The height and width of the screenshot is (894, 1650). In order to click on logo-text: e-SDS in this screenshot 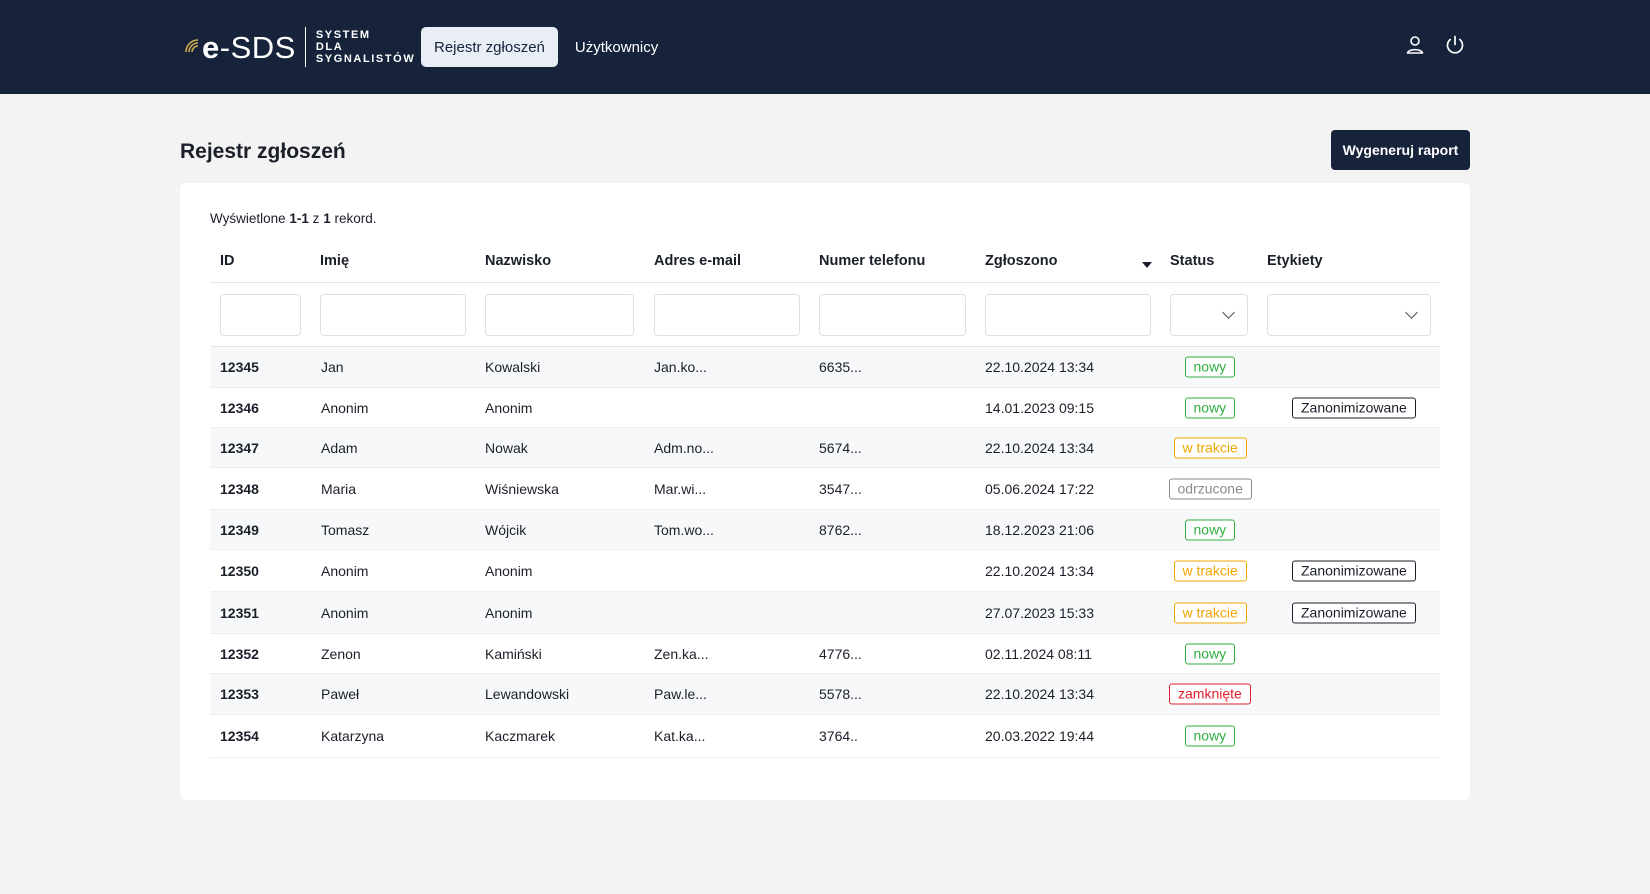, I will do `click(249, 47)`.